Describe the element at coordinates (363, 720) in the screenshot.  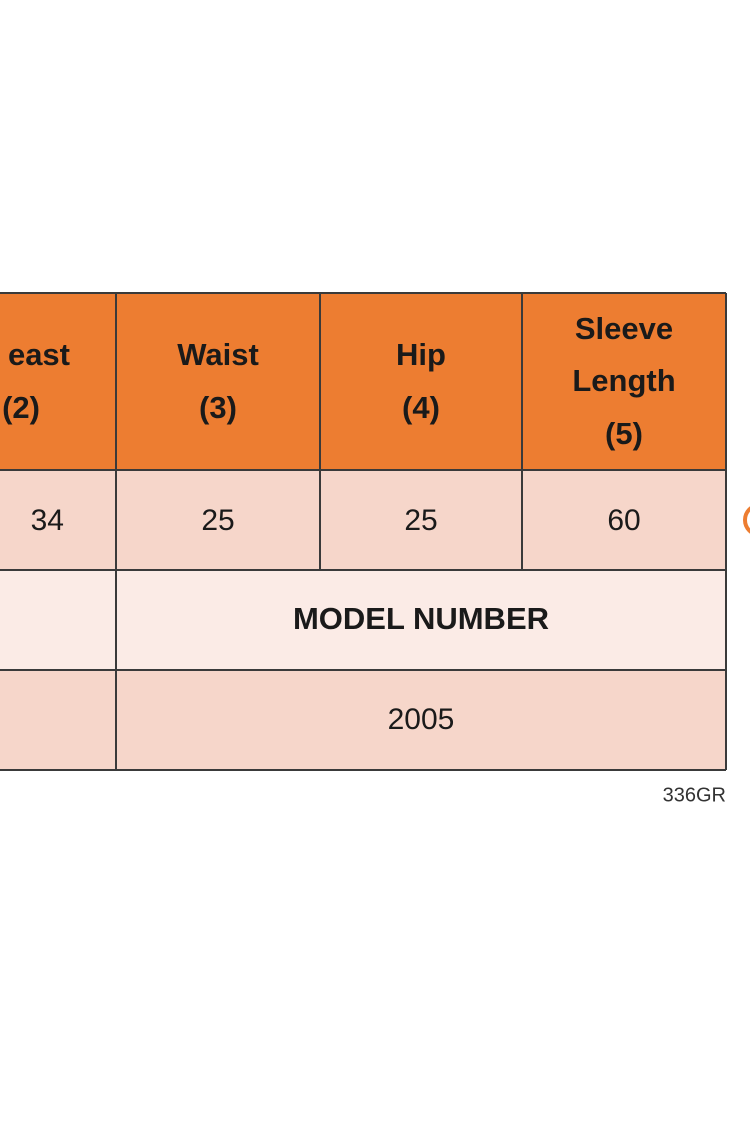
I see `model-value-row` at that location.